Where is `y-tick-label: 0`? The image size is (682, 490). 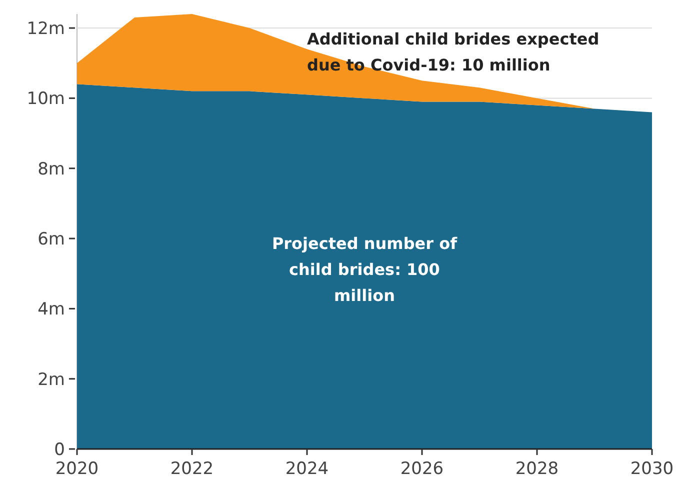 y-tick-label: 0 is located at coordinates (59, 450).